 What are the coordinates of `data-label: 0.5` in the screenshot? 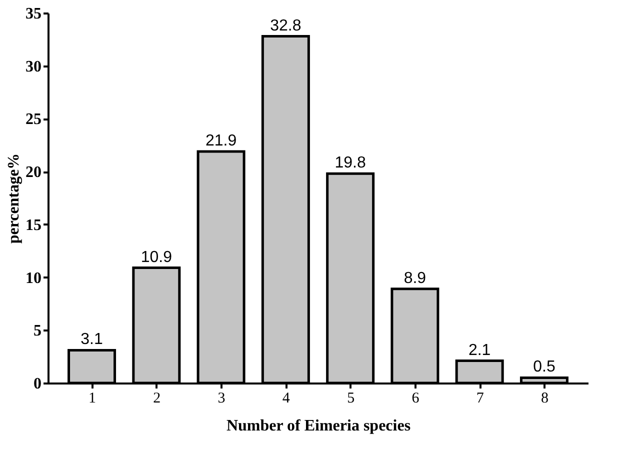 It's located at (544, 367).